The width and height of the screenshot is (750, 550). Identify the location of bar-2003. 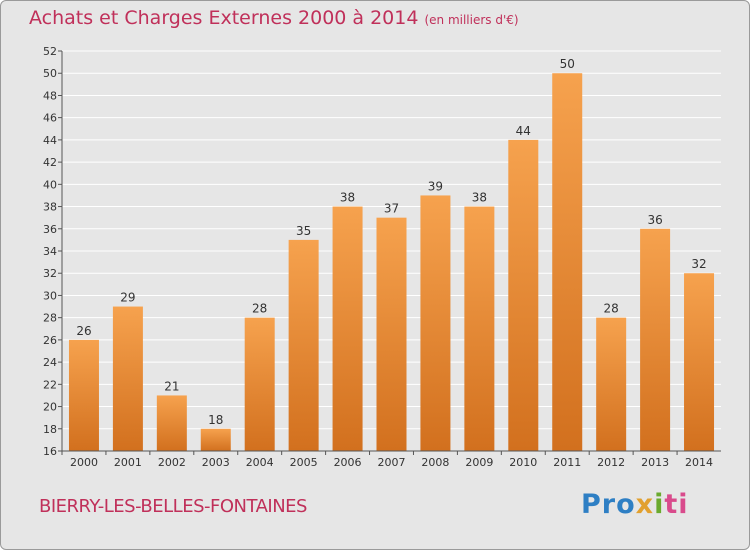
(215, 439).